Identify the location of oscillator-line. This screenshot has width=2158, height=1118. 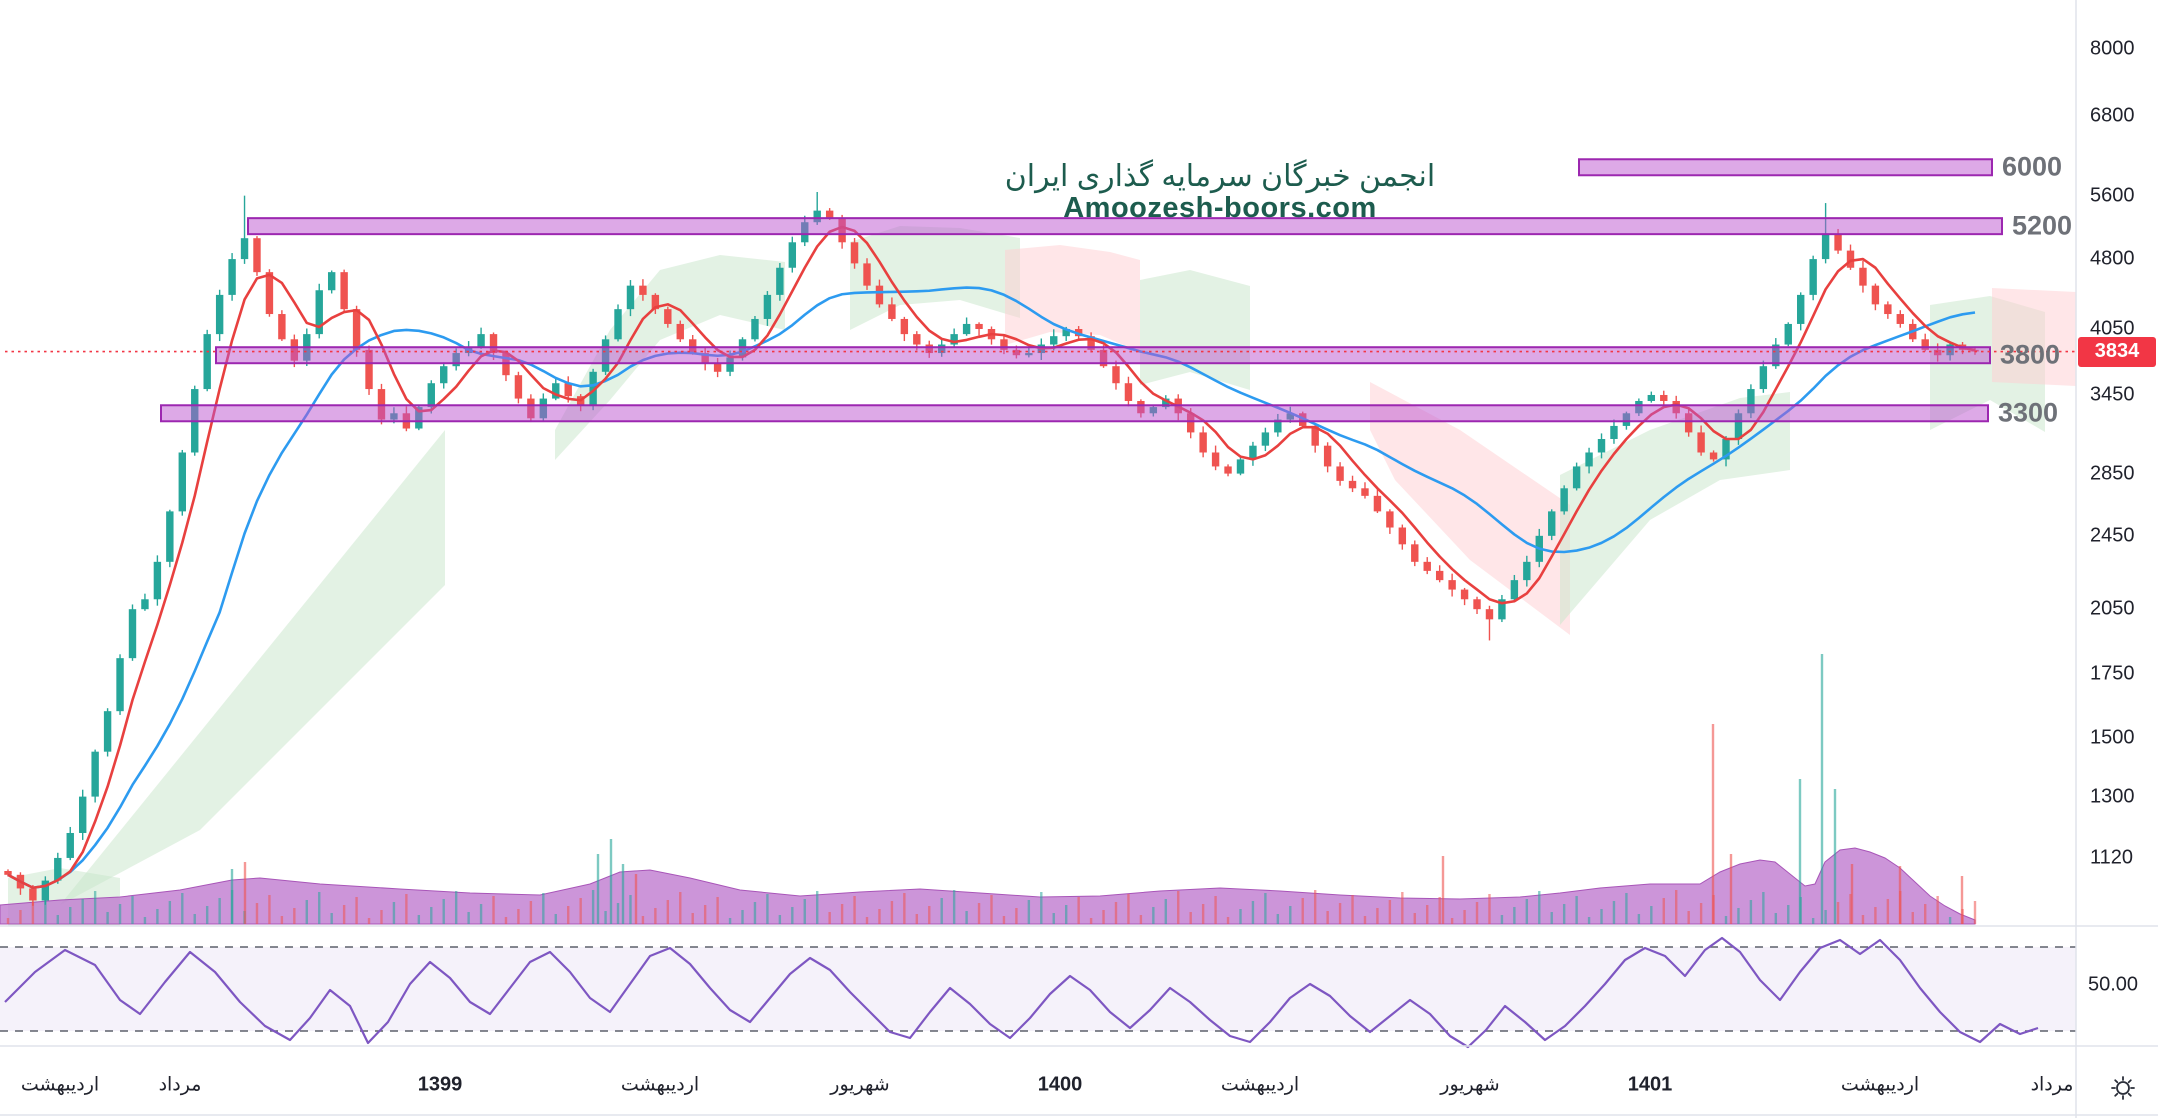
(1021, 992).